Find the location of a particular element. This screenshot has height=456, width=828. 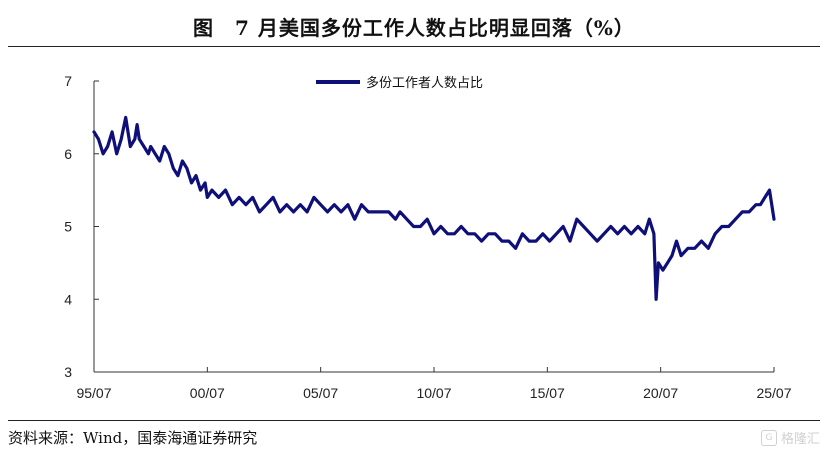

y-tick-label: 6 is located at coordinates (68, 154).